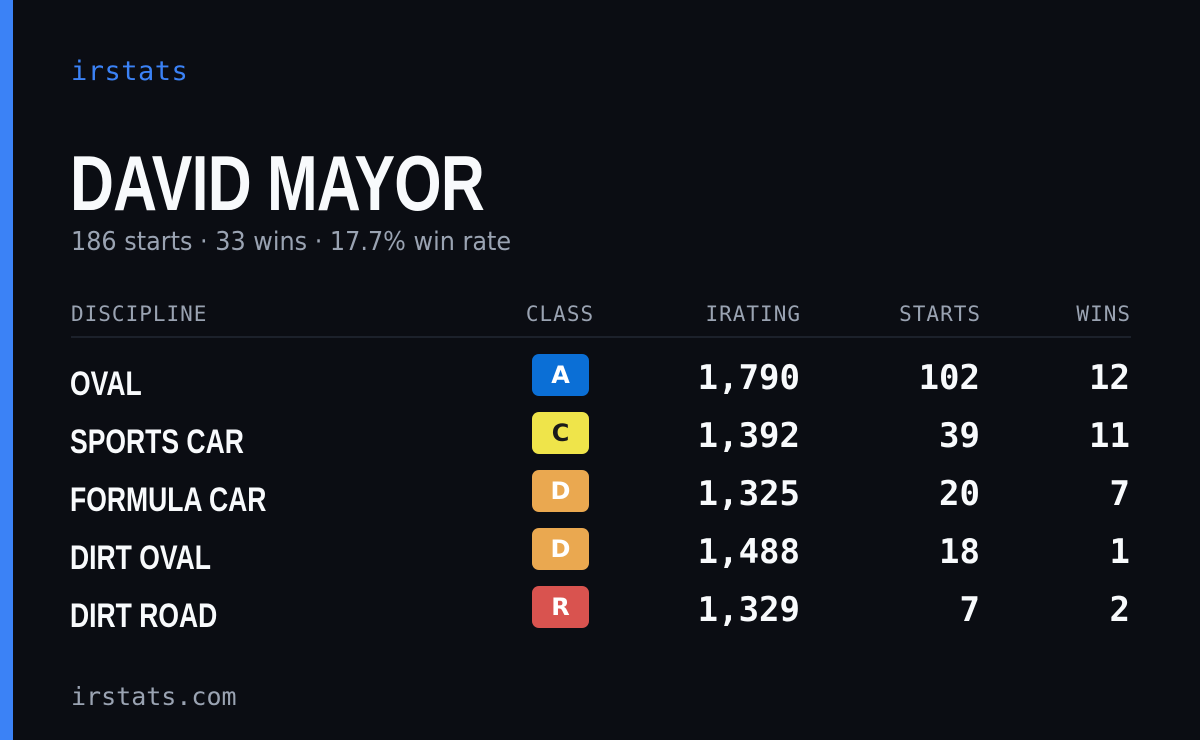 This screenshot has width=1200, height=740. I want to click on wins-value: 12, so click(1109, 378).